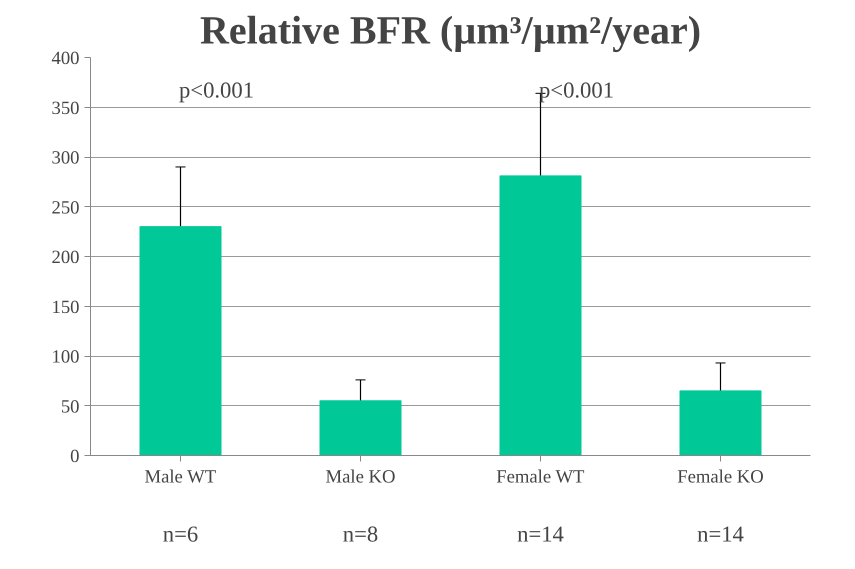 This screenshot has height=569, width=855. Describe the element at coordinates (360, 534) in the screenshot. I see `text: n=8` at that location.